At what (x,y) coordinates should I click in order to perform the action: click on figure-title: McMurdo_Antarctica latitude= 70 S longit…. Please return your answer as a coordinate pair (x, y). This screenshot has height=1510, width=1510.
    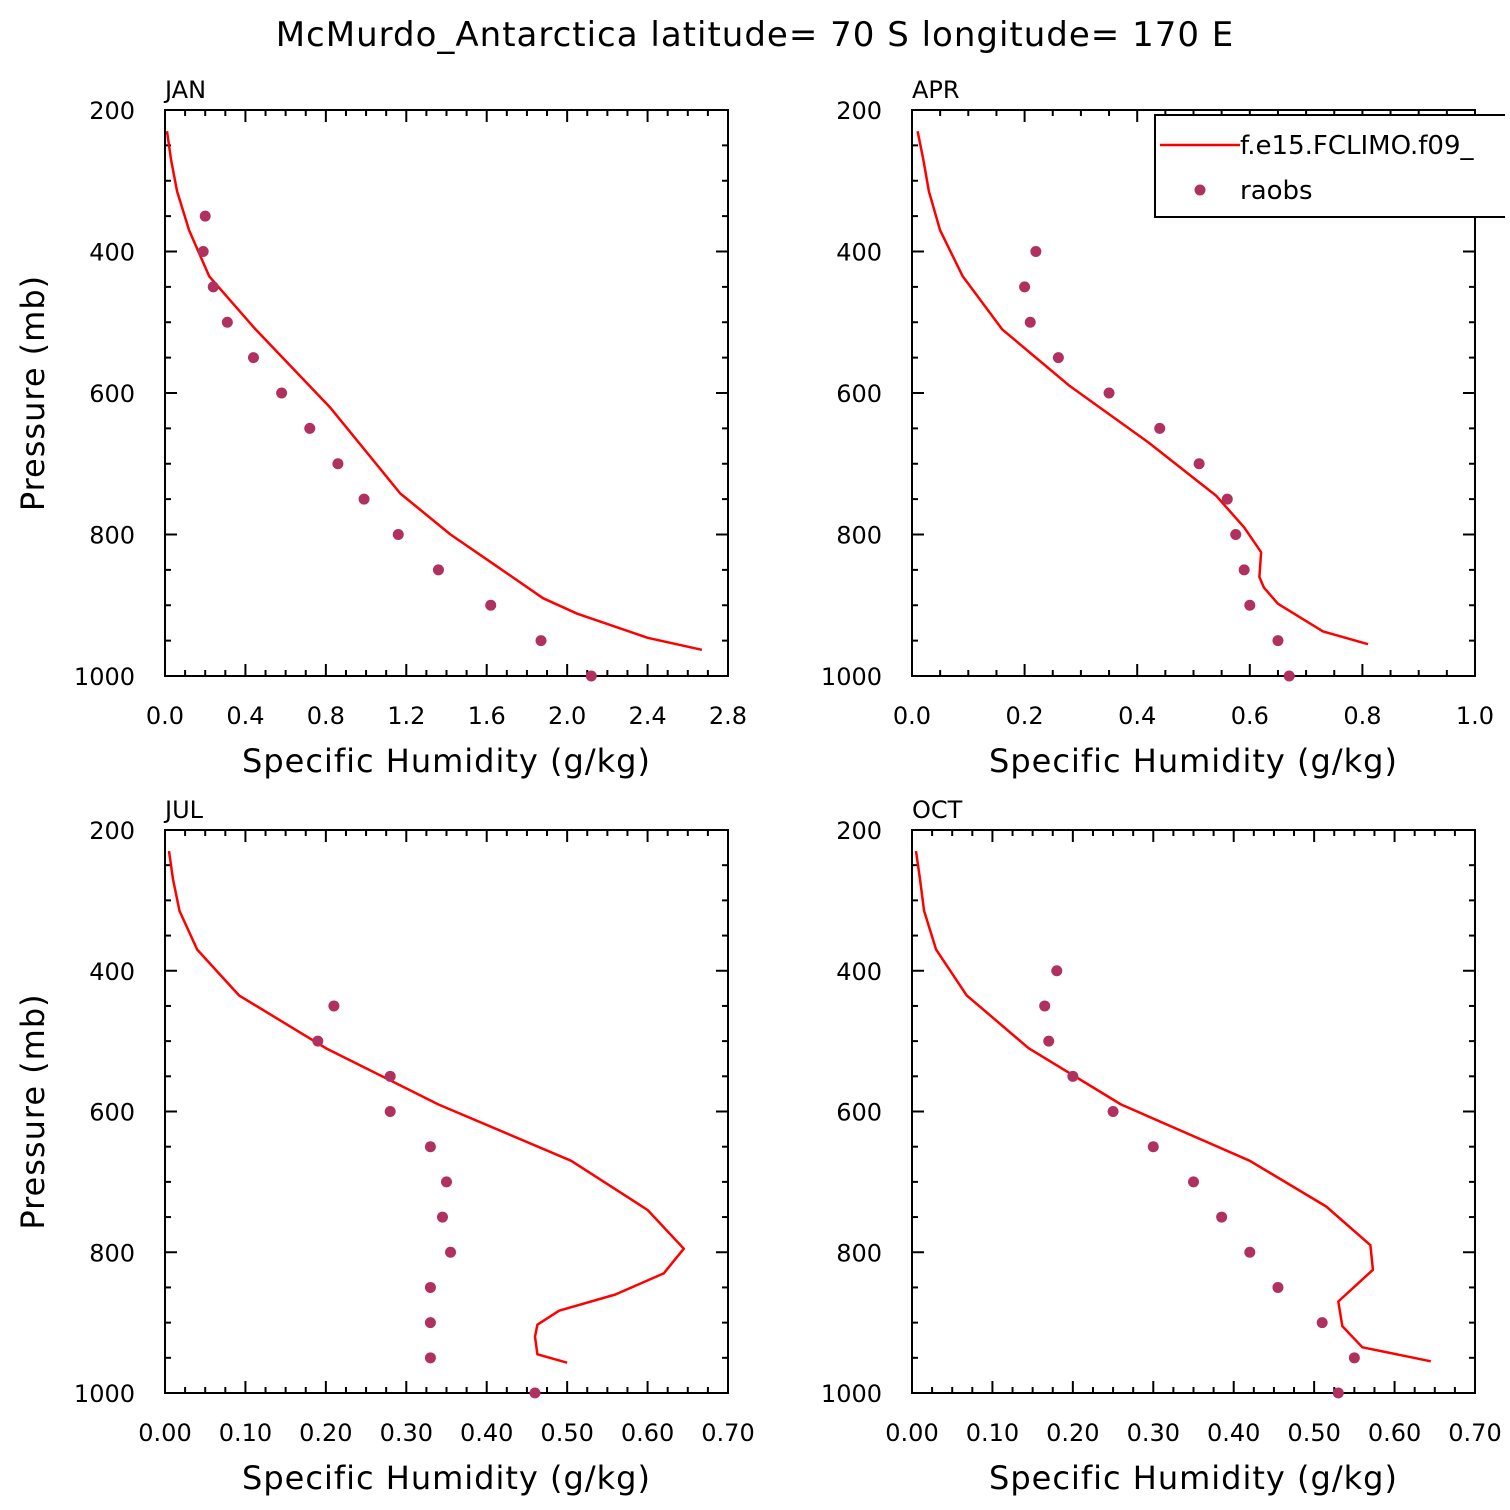
    Looking at the image, I should click on (755, 35).